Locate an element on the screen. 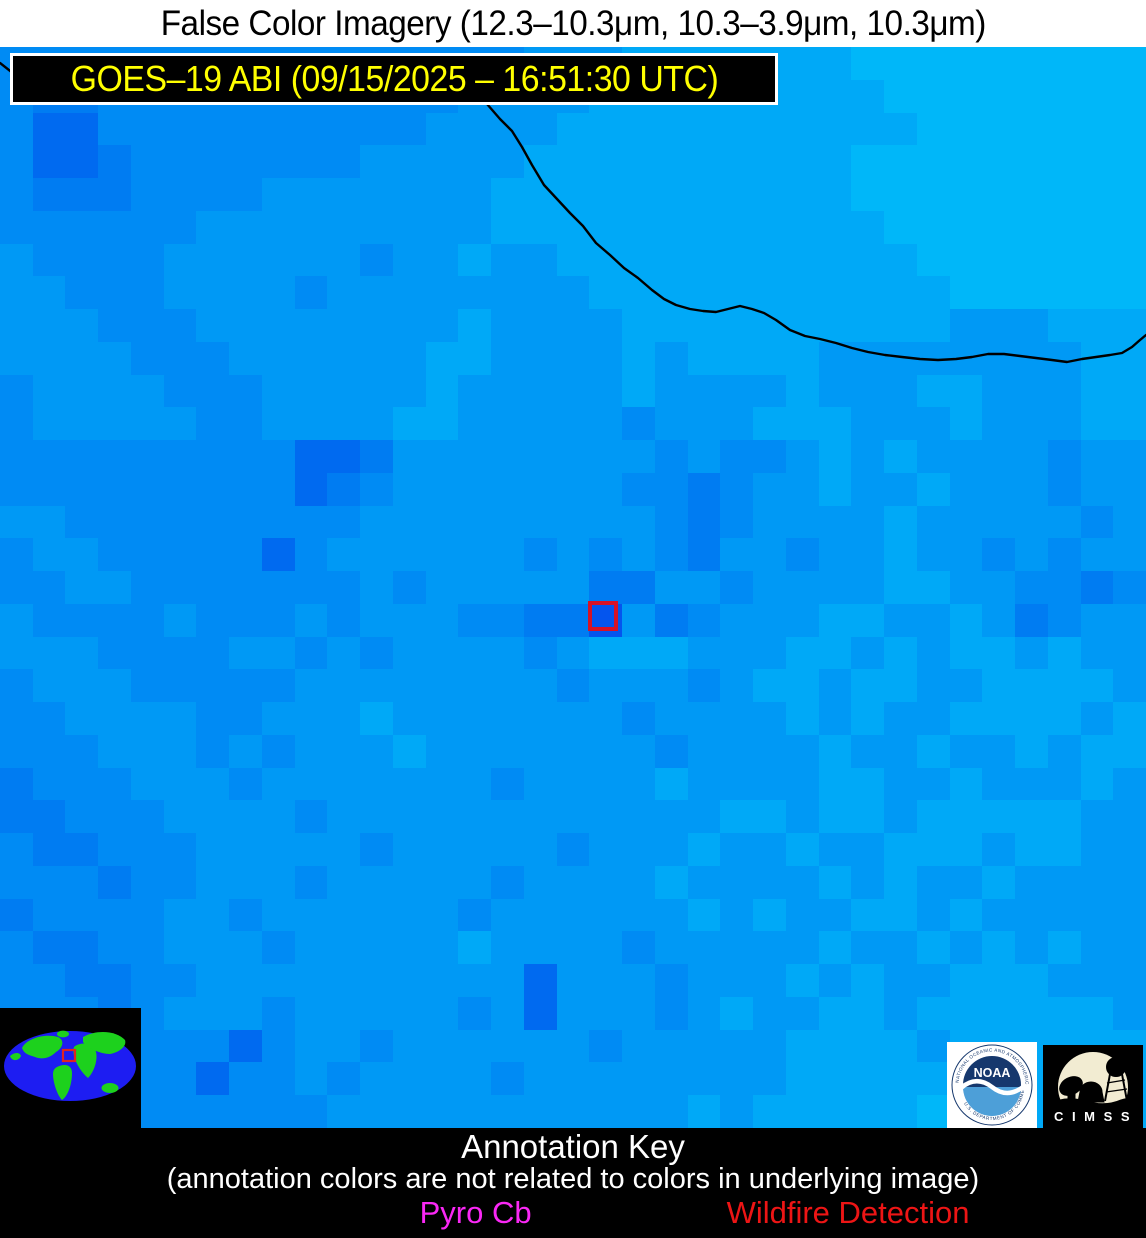  legend-wildfire-detection: Wildfire Detection is located at coordinates (848, 1212).